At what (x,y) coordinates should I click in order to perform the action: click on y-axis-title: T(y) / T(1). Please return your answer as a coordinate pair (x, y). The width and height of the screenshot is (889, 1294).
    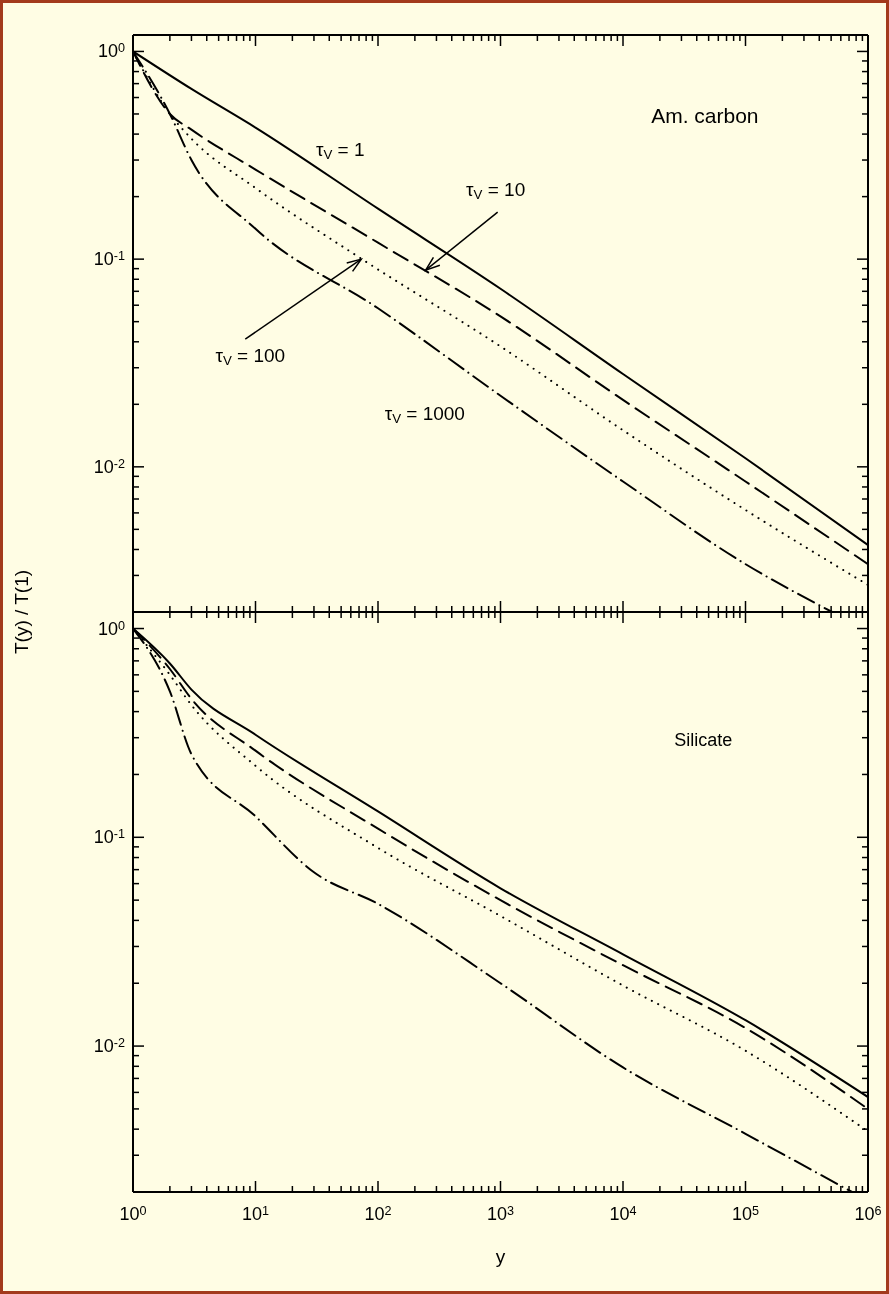
    Looking at the image, I should click on (22, 612).